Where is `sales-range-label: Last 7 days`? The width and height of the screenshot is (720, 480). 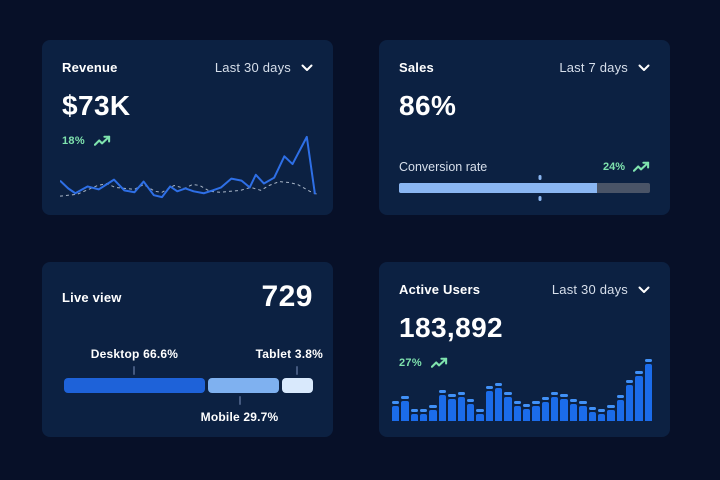
sales-range-label: Last 7 days is located at coordinates (593, 67).